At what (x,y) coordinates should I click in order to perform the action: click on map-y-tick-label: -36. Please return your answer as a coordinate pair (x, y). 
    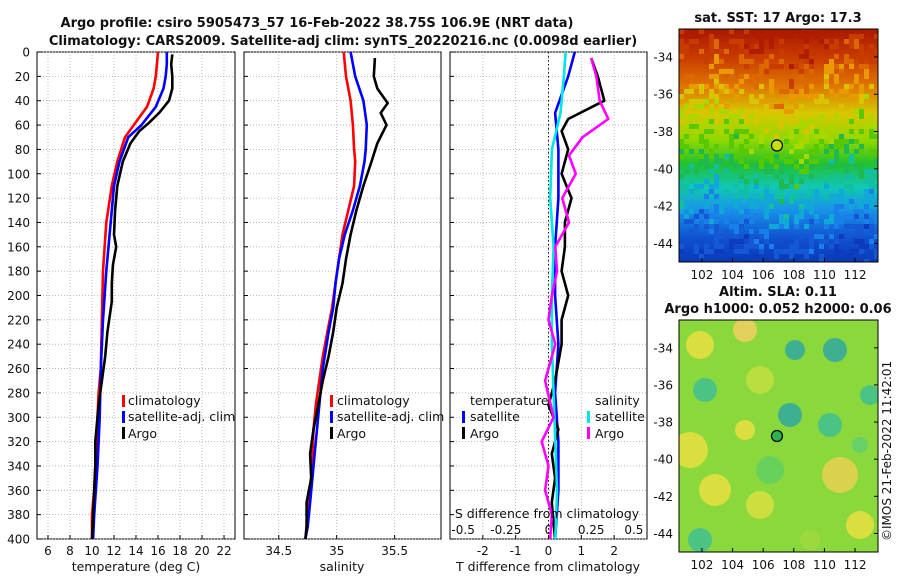
    Looking at the image, I should click on (663, 385).